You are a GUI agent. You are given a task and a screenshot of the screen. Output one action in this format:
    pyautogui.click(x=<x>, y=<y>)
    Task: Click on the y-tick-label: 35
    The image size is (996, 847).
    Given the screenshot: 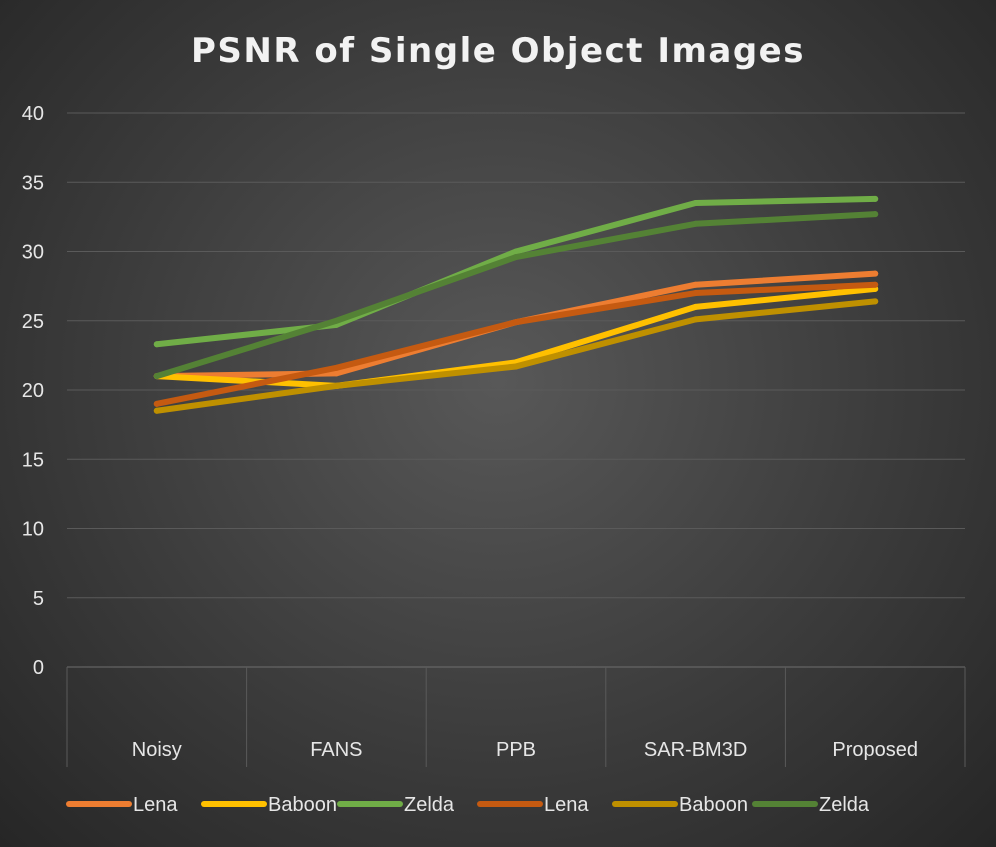 What is the action you would take?
    pyautogui.click(x=33, y=183)
    